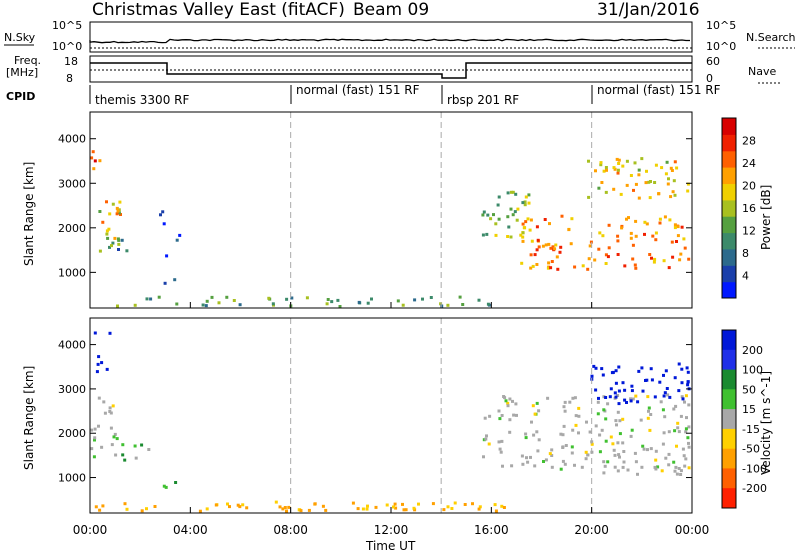 Image resolution: width=800 pixels, height=554 pixels. Describe the element at coordinates (749, 141) in the screenshot. I see `power-colorbar-tick-6: 28` at that location.